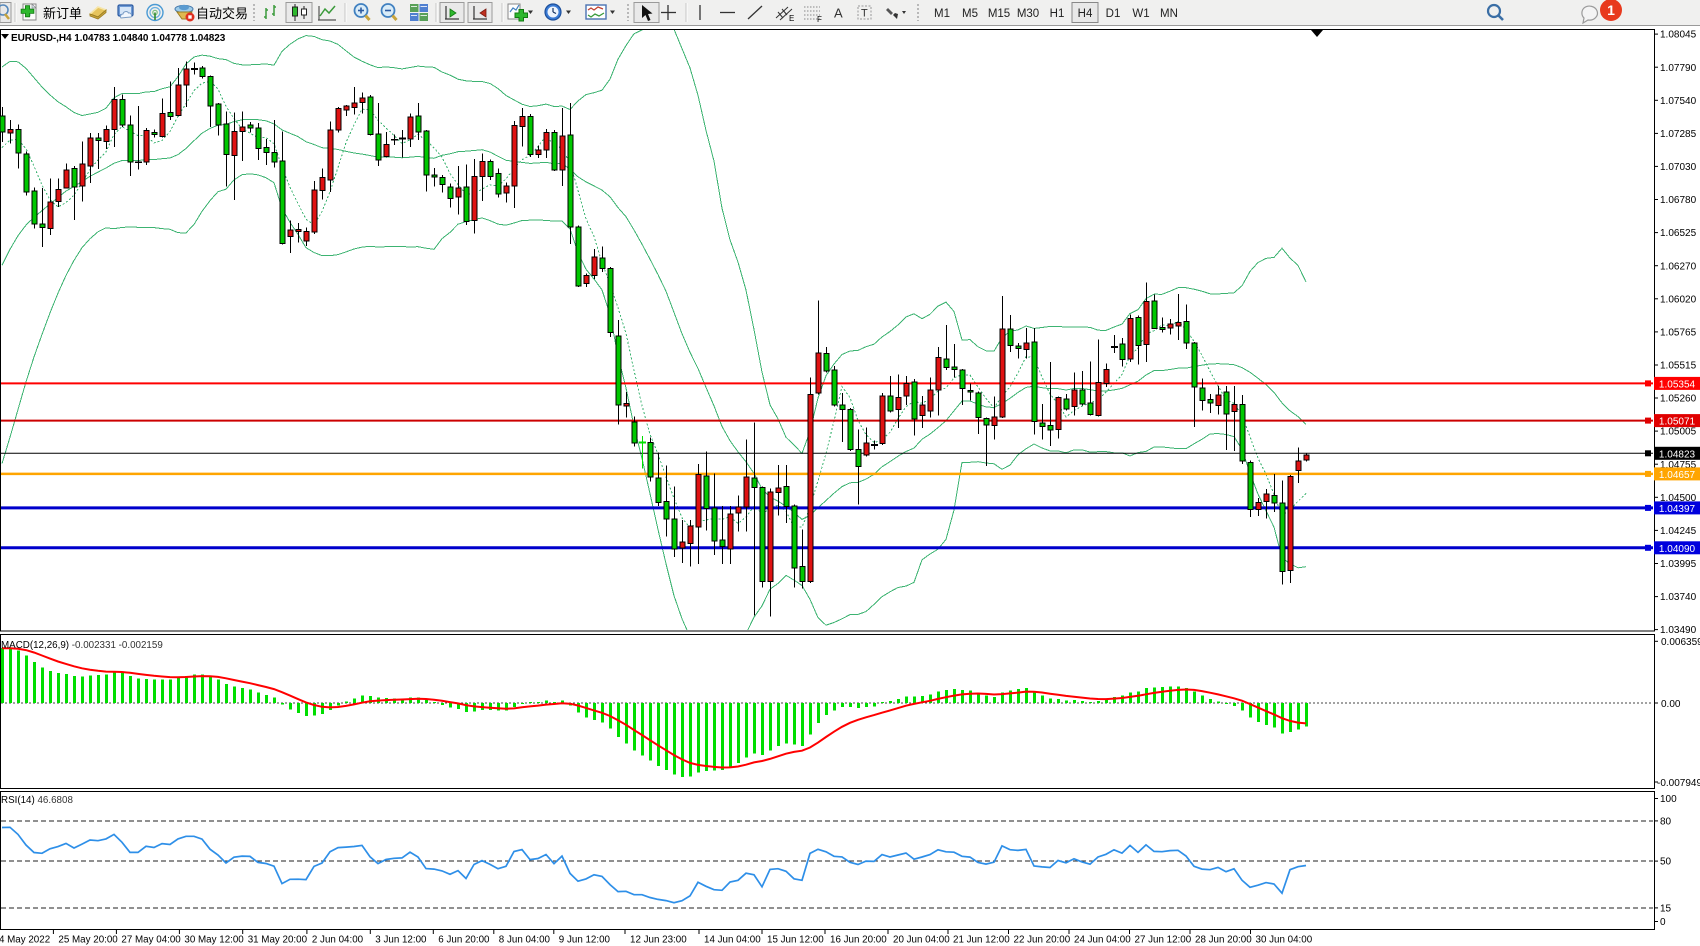 This screenshot has width=1700, height=946. Describe the element at coordinates (1113, 14) in the screenshot. I see `svg-text: D1` at that location.